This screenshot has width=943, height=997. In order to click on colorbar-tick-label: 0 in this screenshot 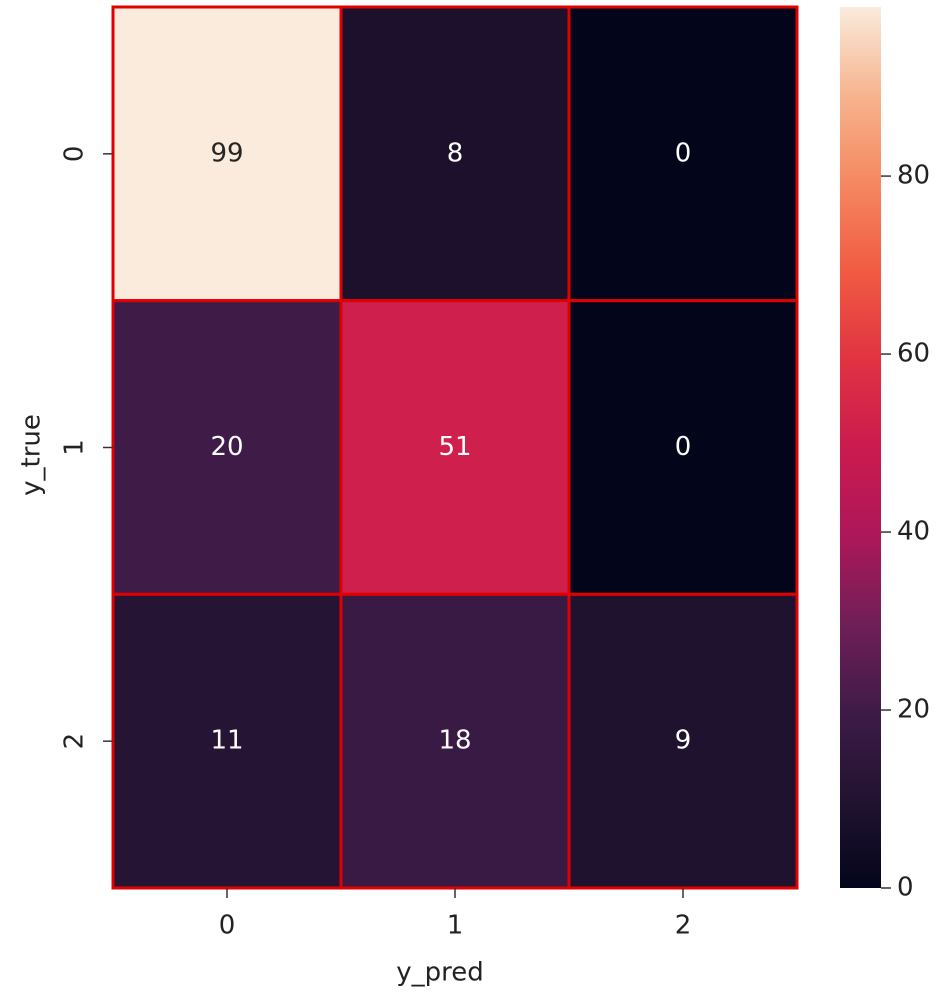, I will do `click(905, 888)`.